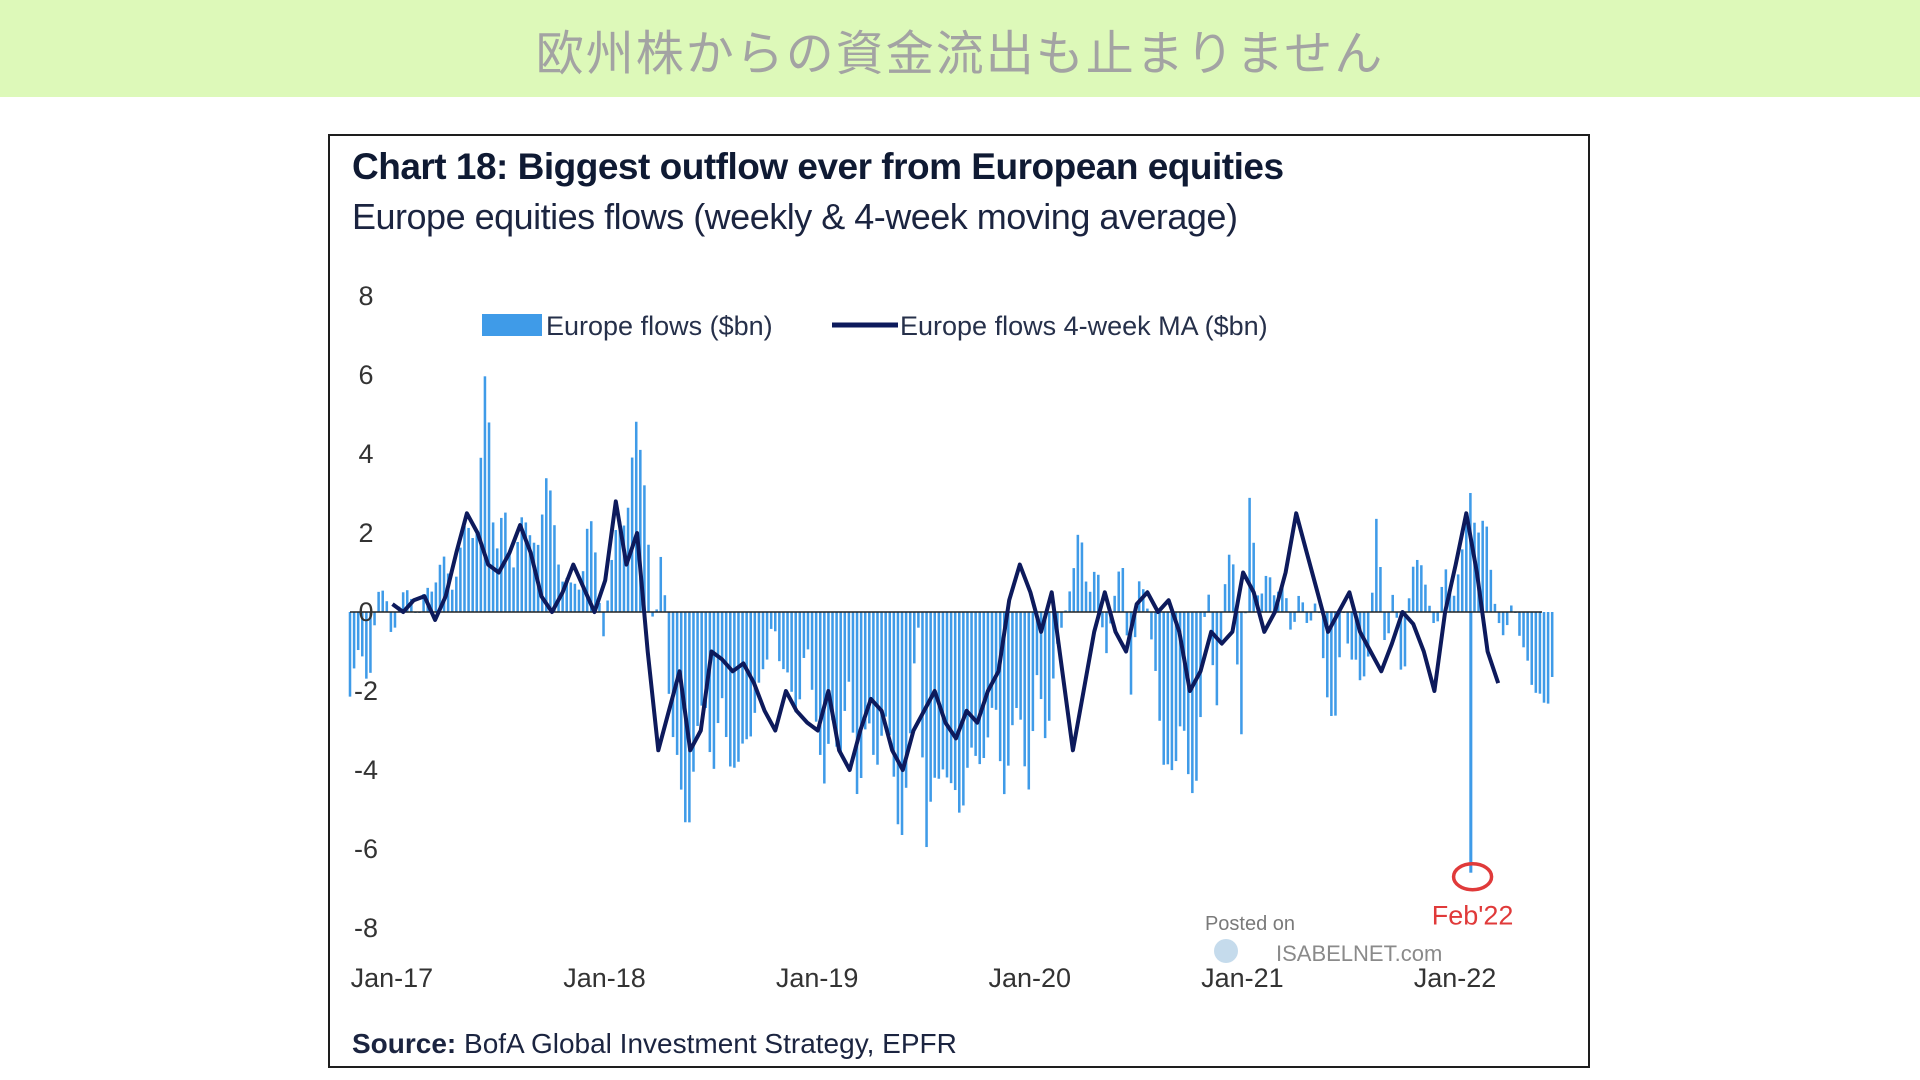 The image size is (1920, 1080). Describe the element at coordinates (659, 326) in the screenshot. I see `legend-label-bars: Europe flows ($bn)` at that location.